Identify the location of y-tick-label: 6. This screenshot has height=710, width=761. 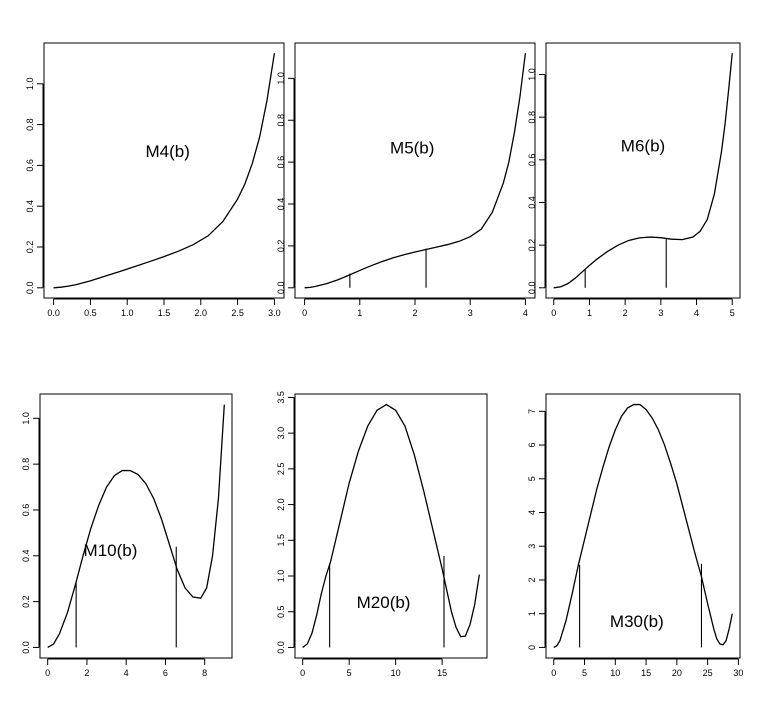
(532, 445).